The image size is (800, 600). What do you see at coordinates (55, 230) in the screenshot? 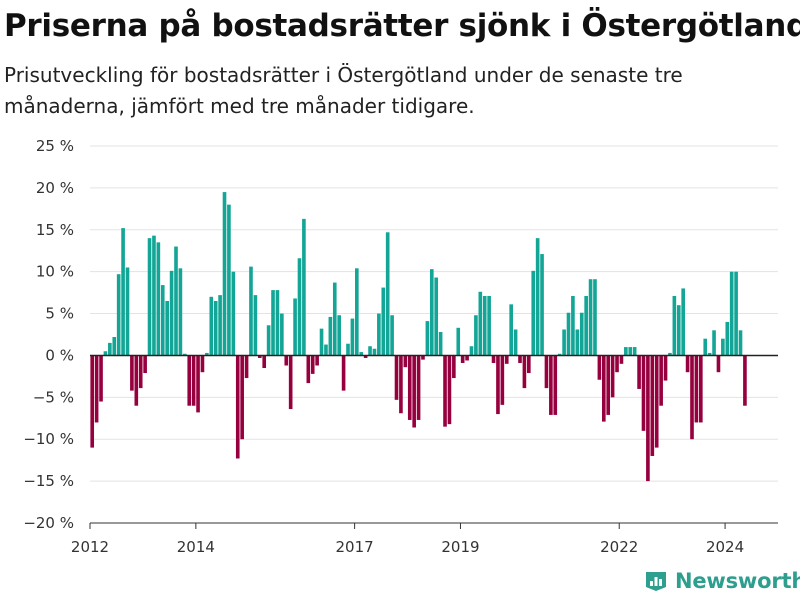
I see `y-tick-label: 15 %` at bounding box center [55, 230].